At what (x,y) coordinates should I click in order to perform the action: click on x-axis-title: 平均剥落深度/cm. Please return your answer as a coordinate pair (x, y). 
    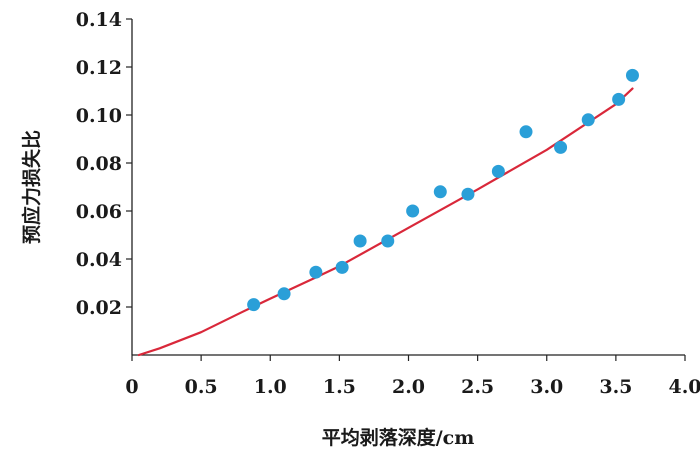
    Looking at the image, I should click on (398, 437).